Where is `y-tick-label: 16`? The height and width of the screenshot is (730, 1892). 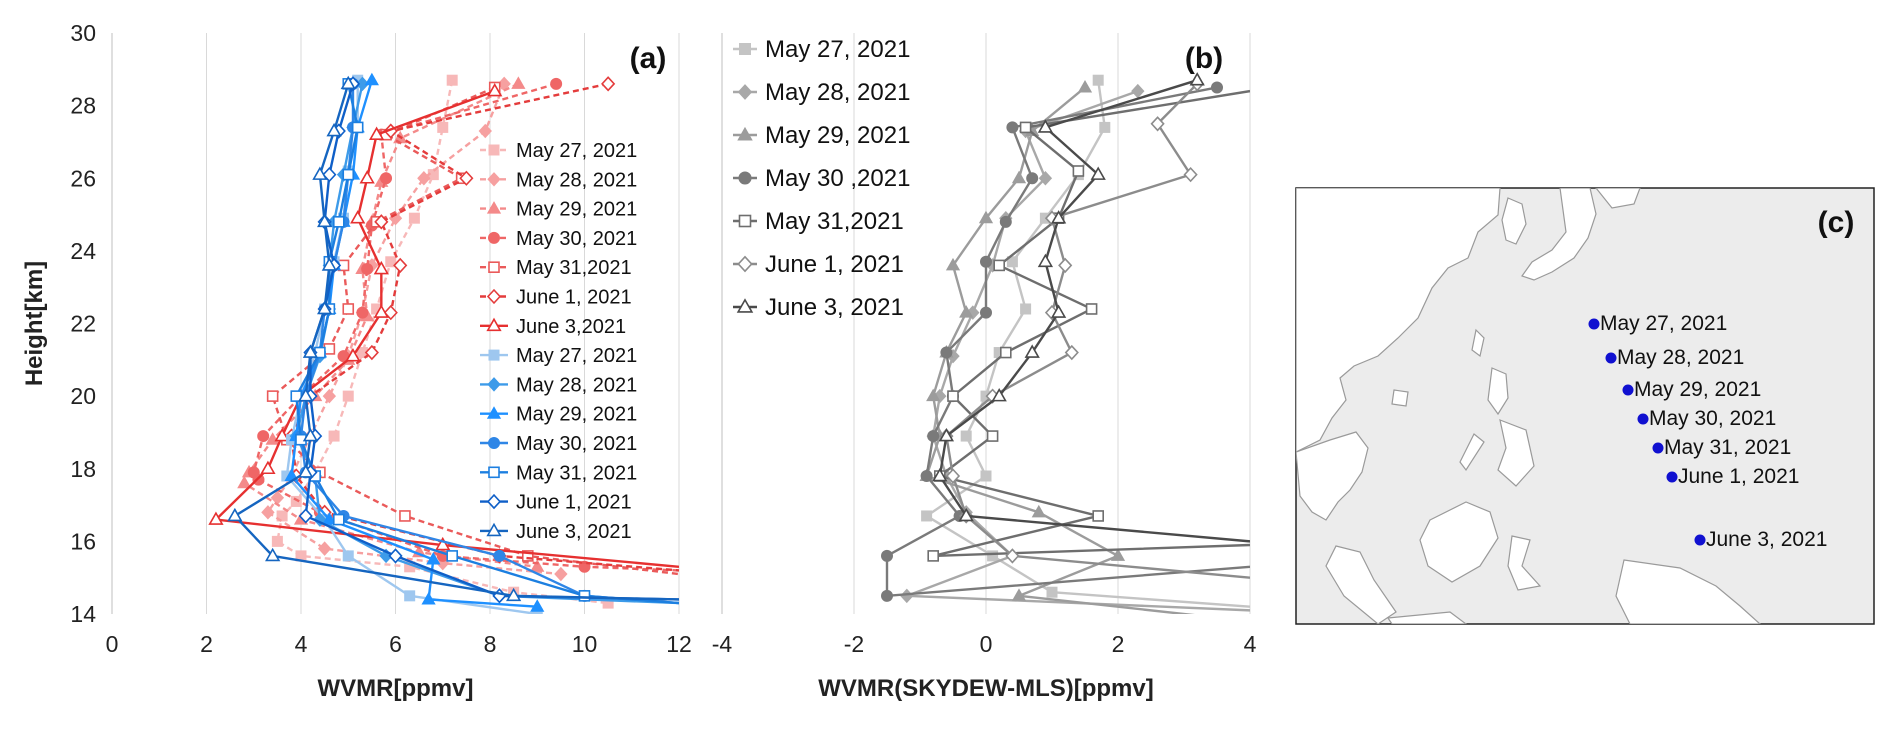
y-tick-label: 16 is located at coordinates (83, 541).